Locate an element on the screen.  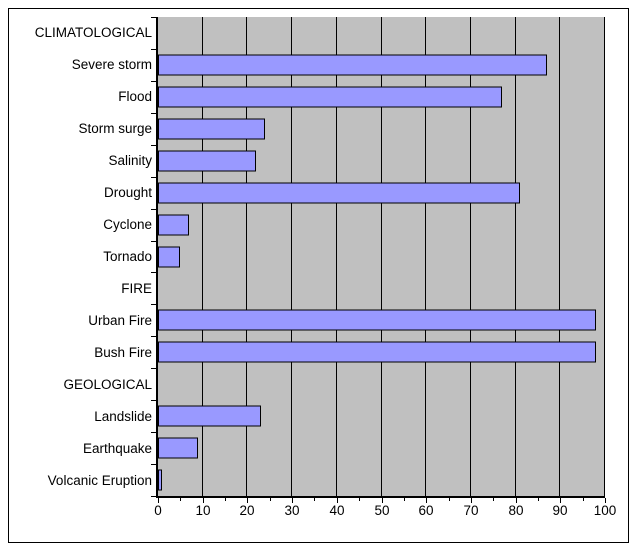
x-axis-label: 40 is located at coordinates (337, 510).